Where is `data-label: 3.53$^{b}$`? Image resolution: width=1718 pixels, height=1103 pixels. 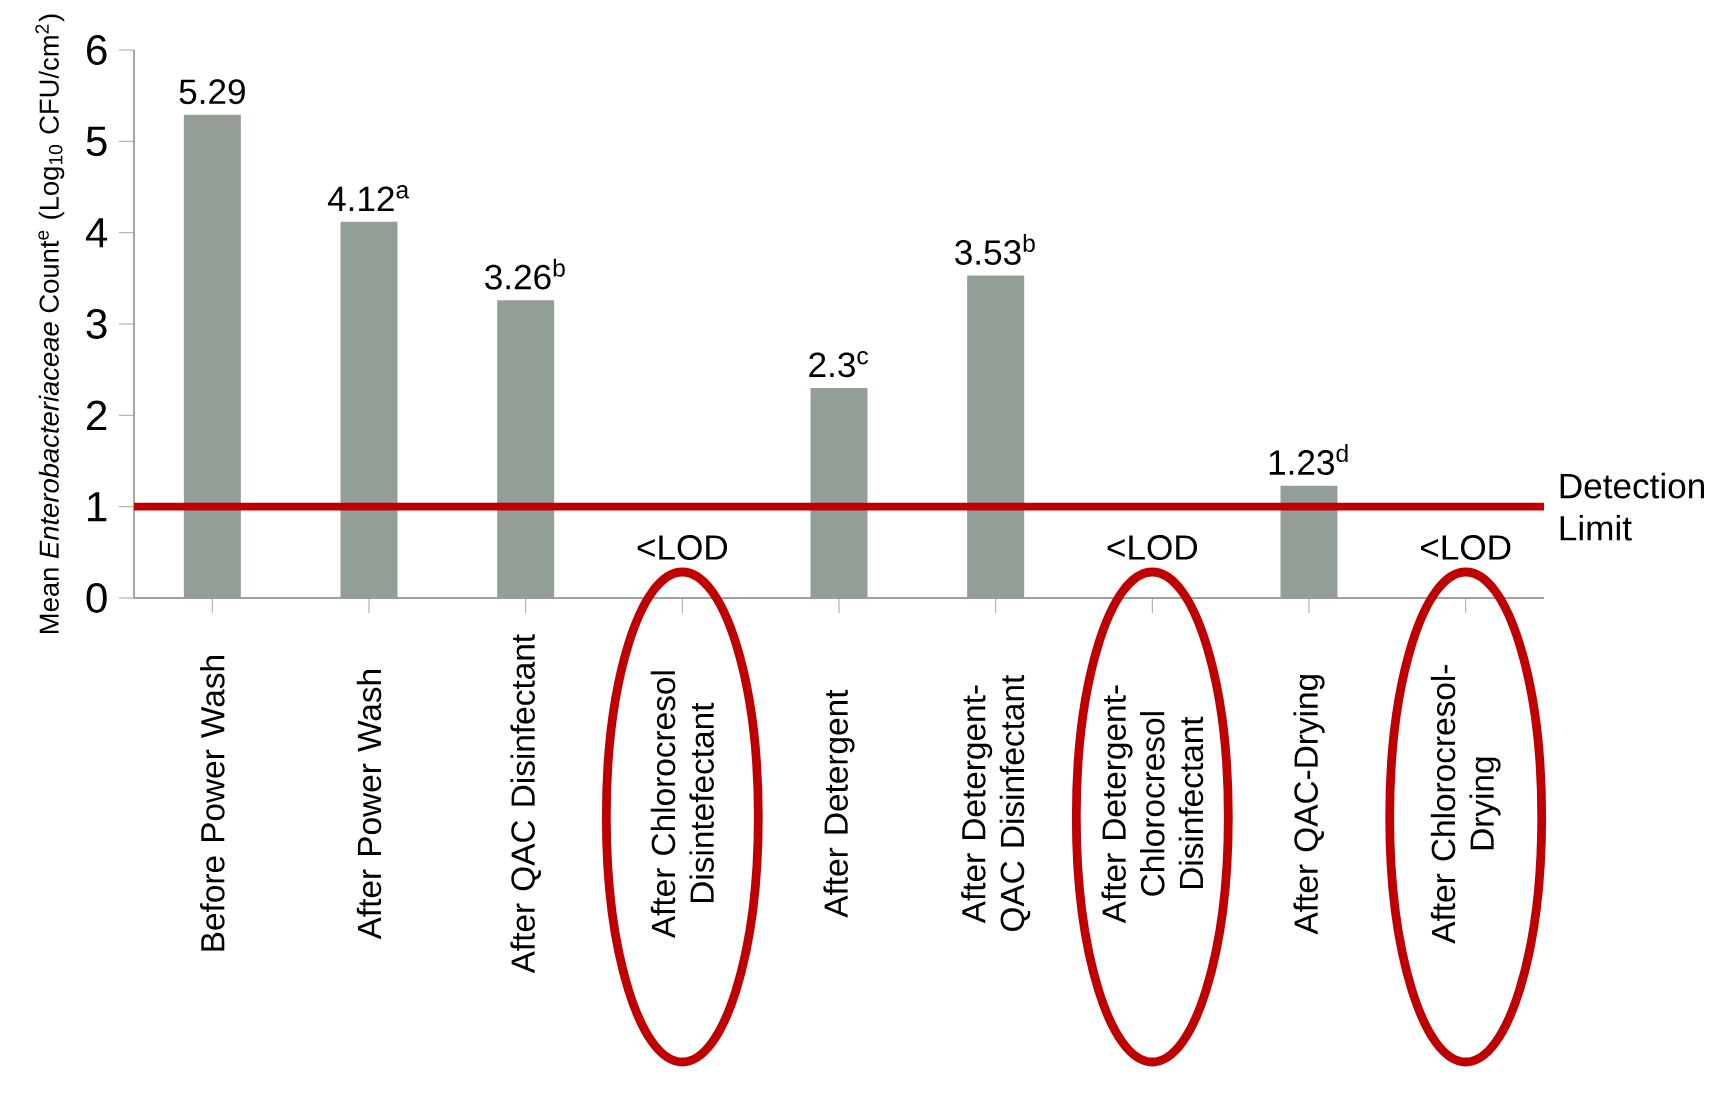
data-label: 3.53$^{b}$ is located at coordinates (995, 249).